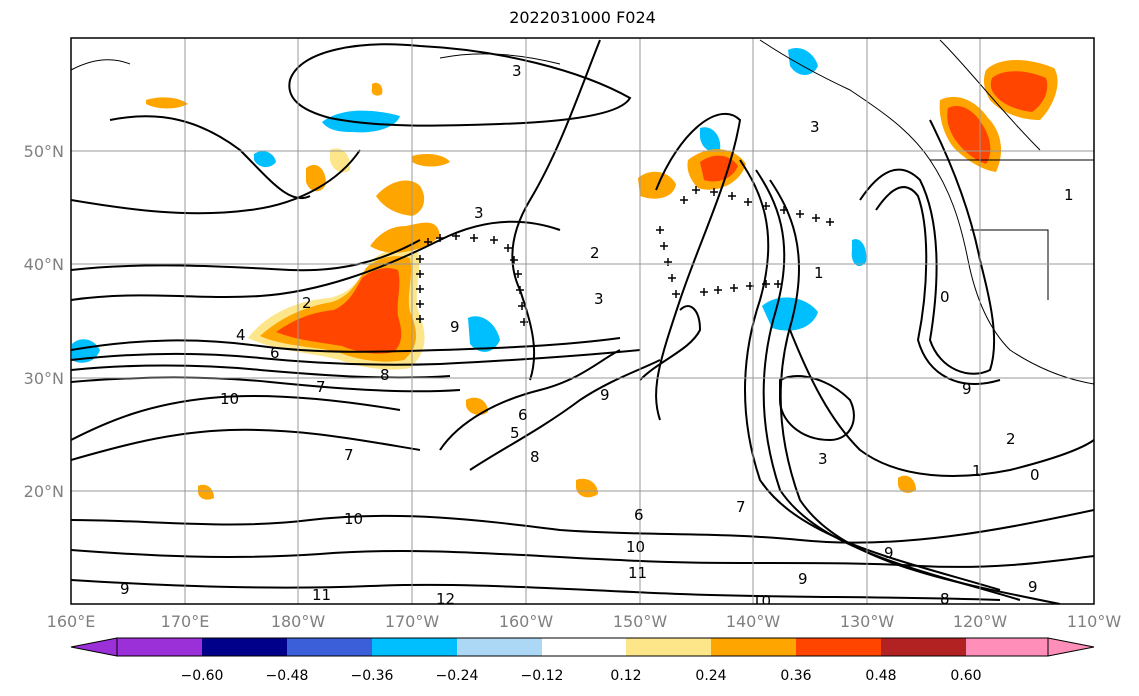  What do you see at coordinates (44, 491) in the screenshot?
I see `y-tick-label: 20°N` at bounding box center [44, 491].